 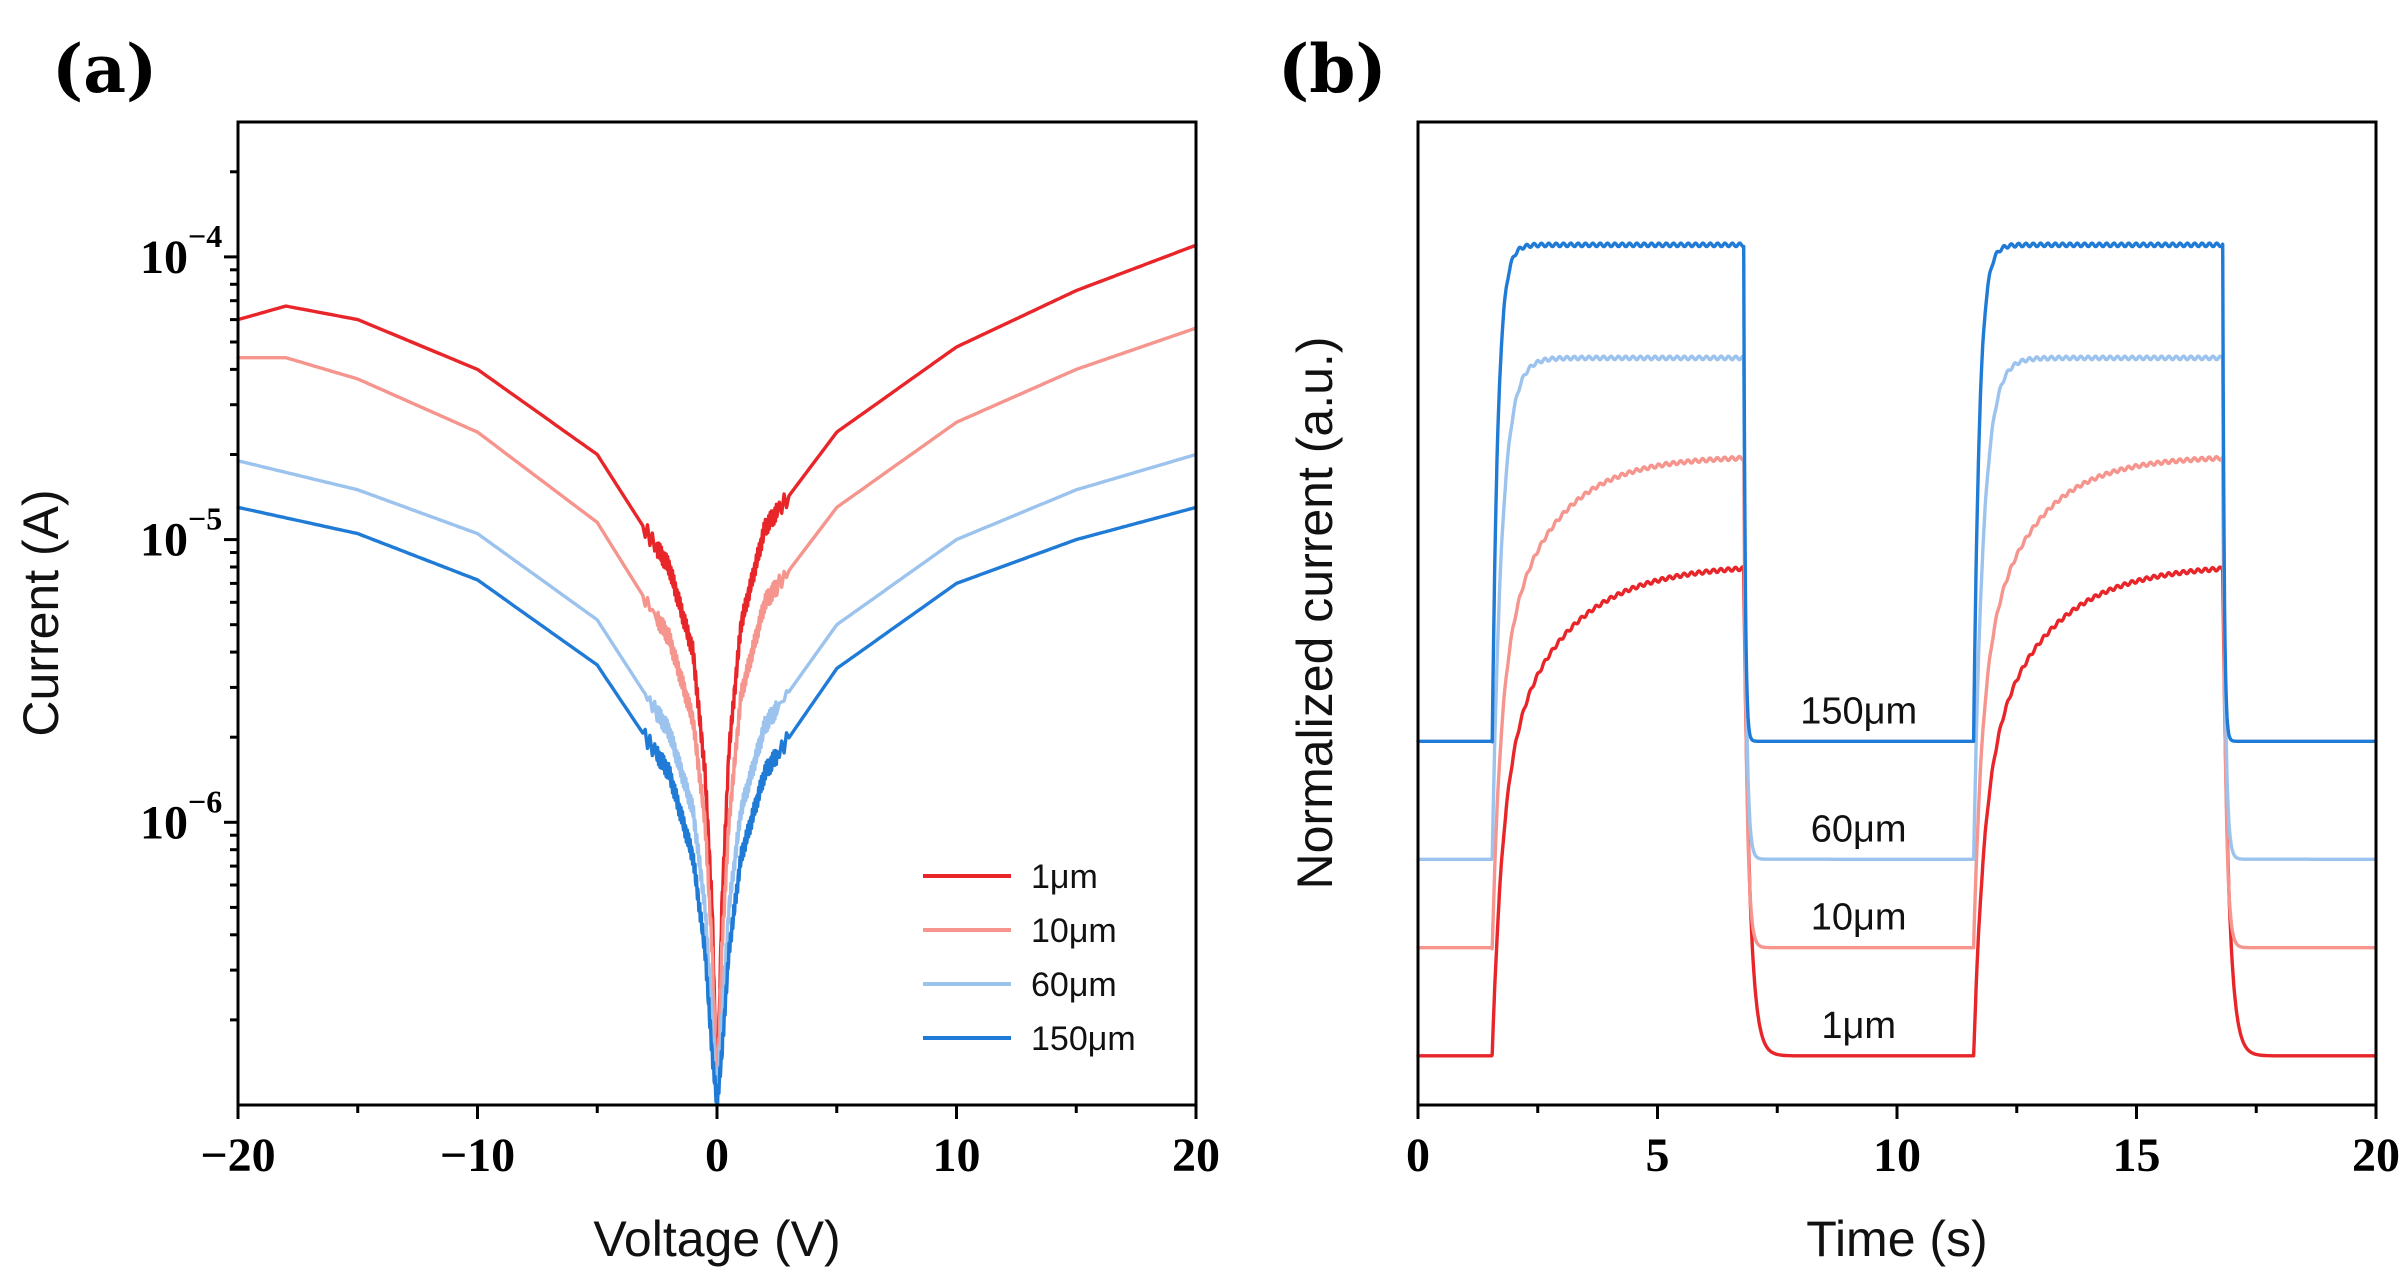 I want to click on panel-label-a: (a), so click(x=104, y=69).